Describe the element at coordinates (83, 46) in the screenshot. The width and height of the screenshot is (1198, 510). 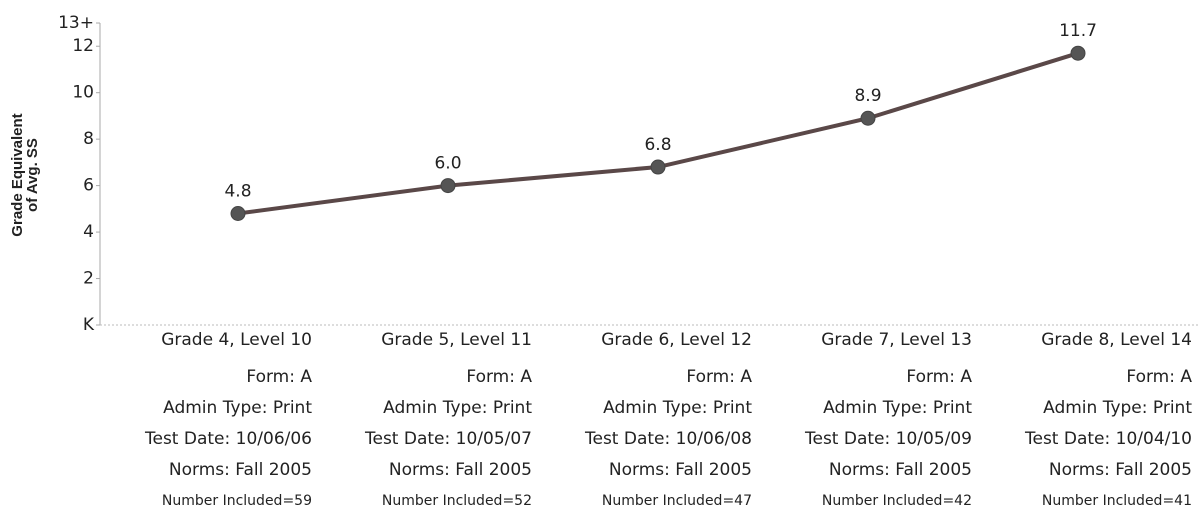
I see `y-tick-label: 12` at that location.